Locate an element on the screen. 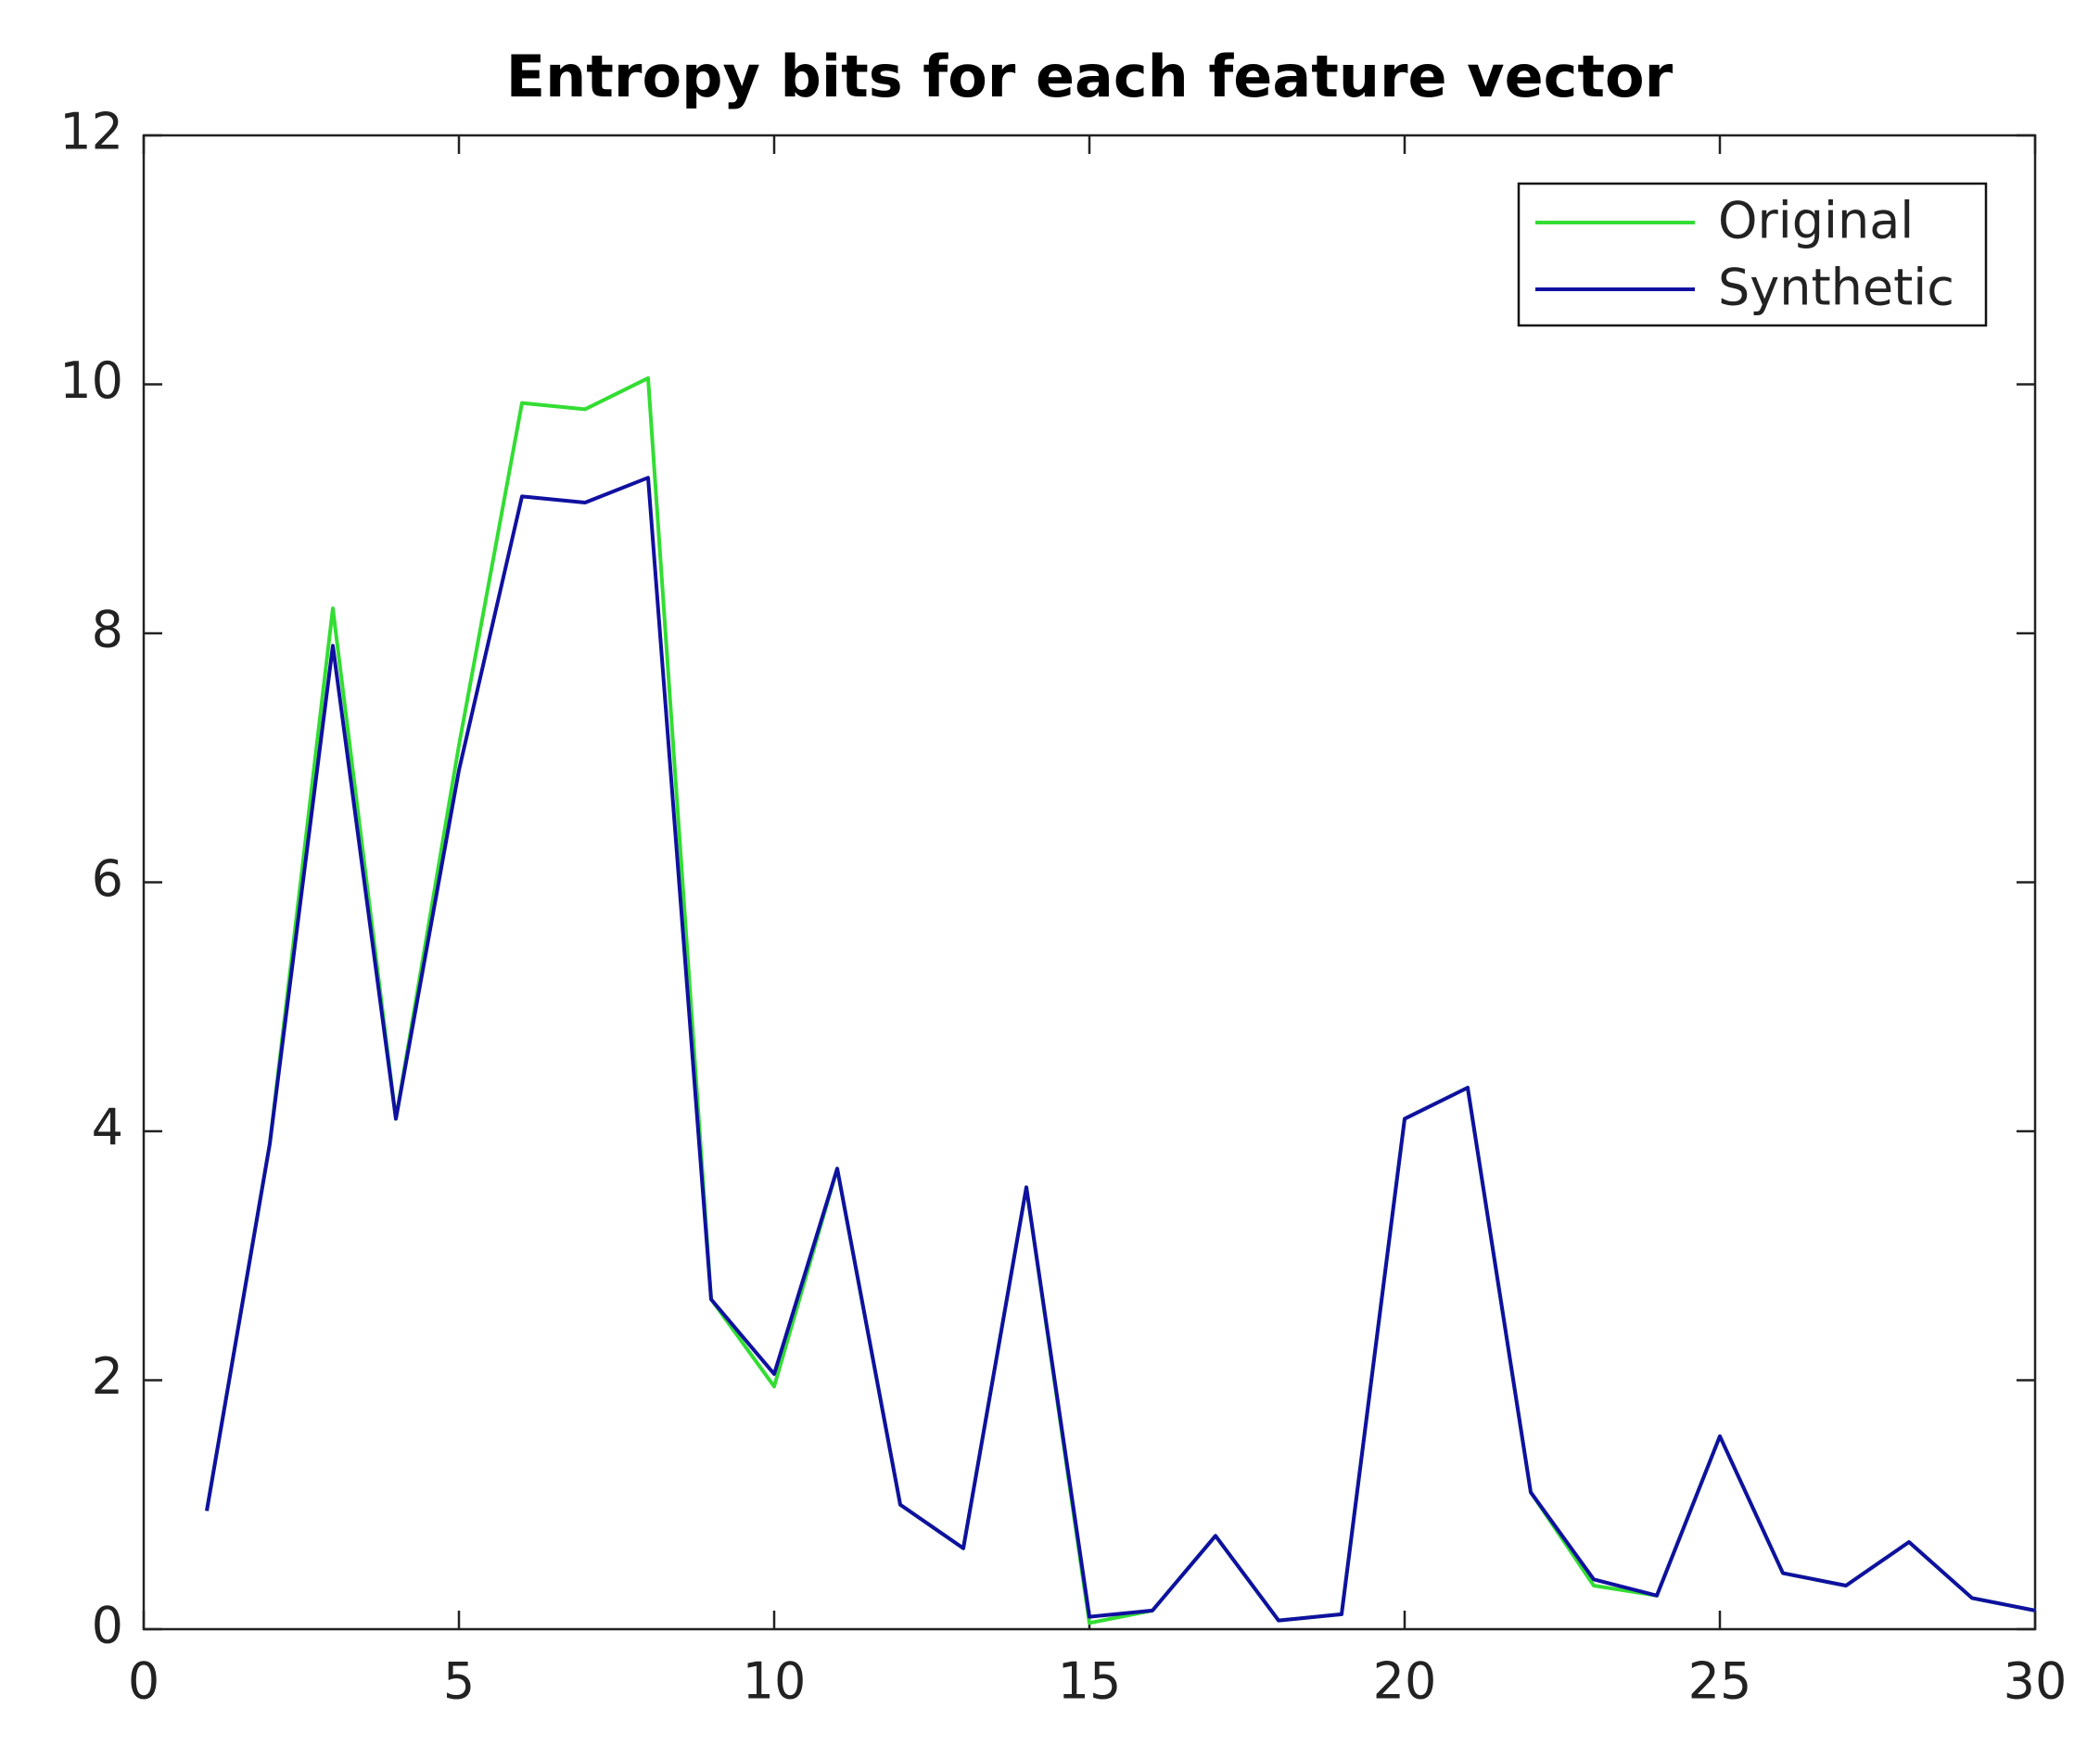  x-tick-label: 15 is located at coordinates (1090, 1681).